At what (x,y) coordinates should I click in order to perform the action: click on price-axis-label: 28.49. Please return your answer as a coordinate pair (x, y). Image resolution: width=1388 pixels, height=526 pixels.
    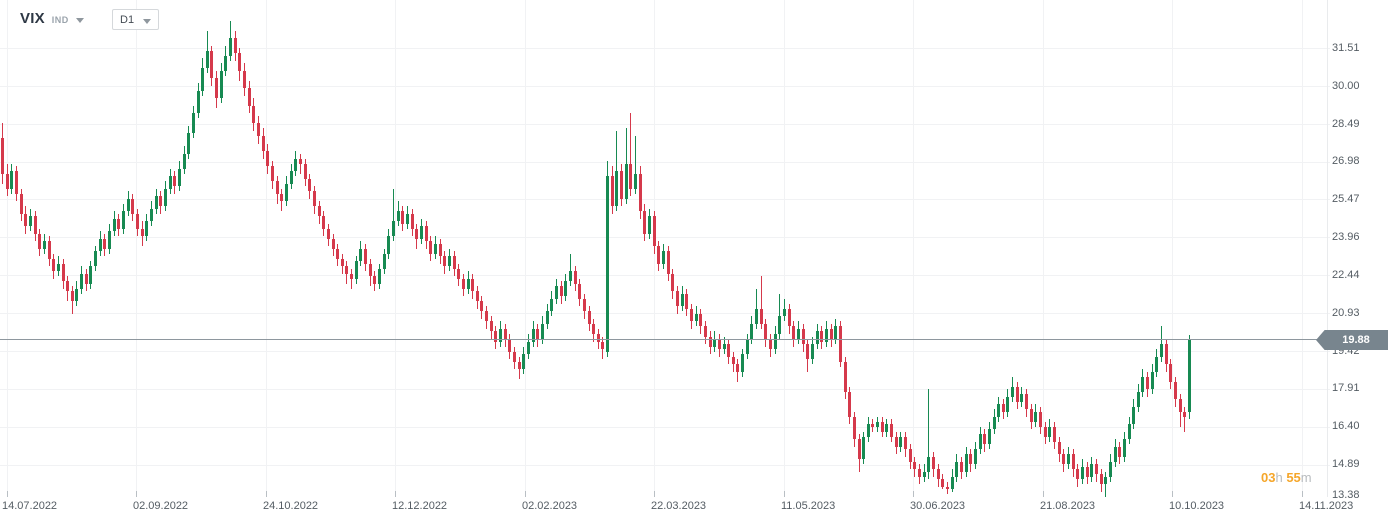
    Looking at the image, I should click on (1346, 124).